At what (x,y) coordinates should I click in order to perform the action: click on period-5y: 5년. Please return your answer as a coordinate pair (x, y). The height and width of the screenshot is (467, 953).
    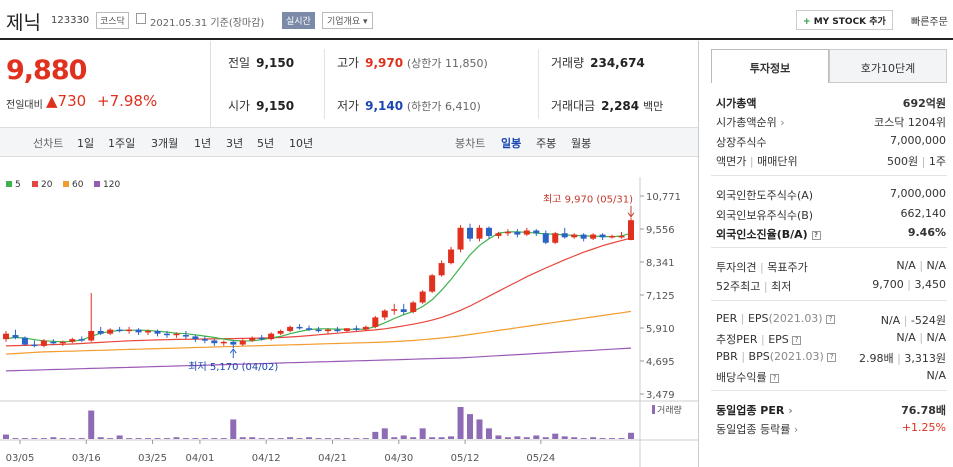
    Looking at the image, I should click on (266, 143).